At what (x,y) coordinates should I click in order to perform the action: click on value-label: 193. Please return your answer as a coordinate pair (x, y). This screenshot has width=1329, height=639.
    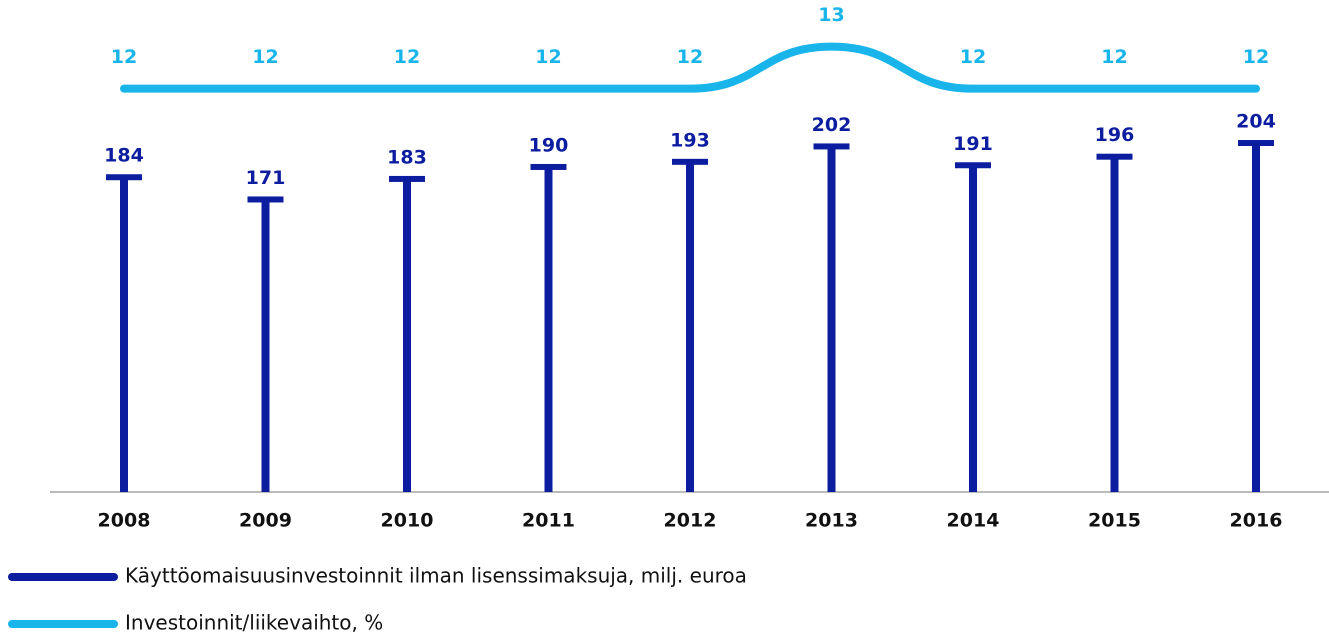
    Looking at the image, I should click on (690, 140).